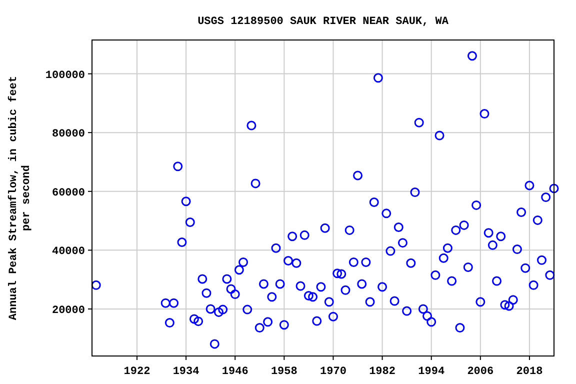 This screenshot has height=384, width=576. Describe the element at coordinates (68, 193) in the screenshot. I see `y-tick-label: 60000` at that location.